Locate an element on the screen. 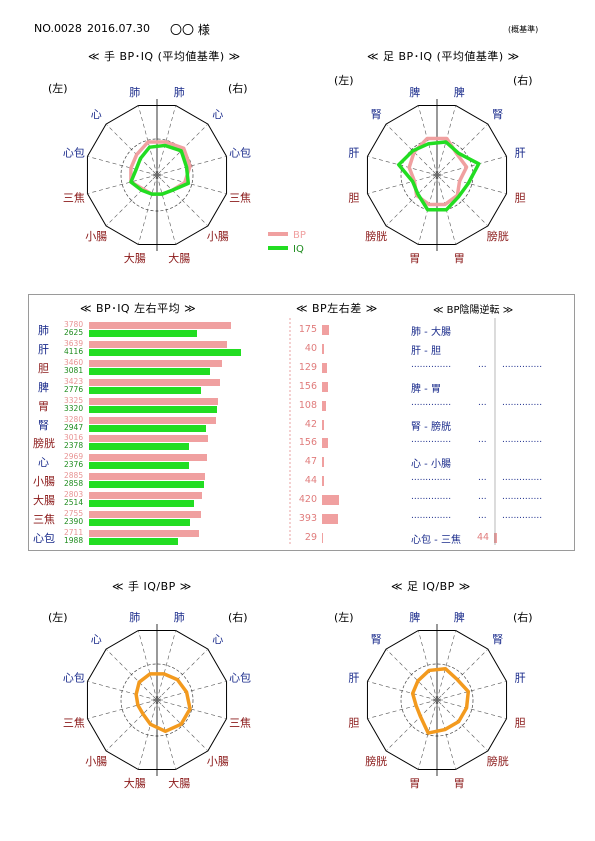  radar-series-ratio is located at coordinates (440, 700).